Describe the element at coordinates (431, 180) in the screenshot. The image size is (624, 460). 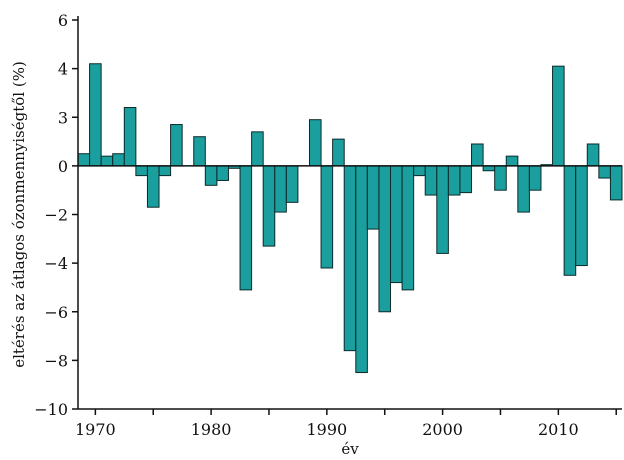
I see `bar-1999` at that location.